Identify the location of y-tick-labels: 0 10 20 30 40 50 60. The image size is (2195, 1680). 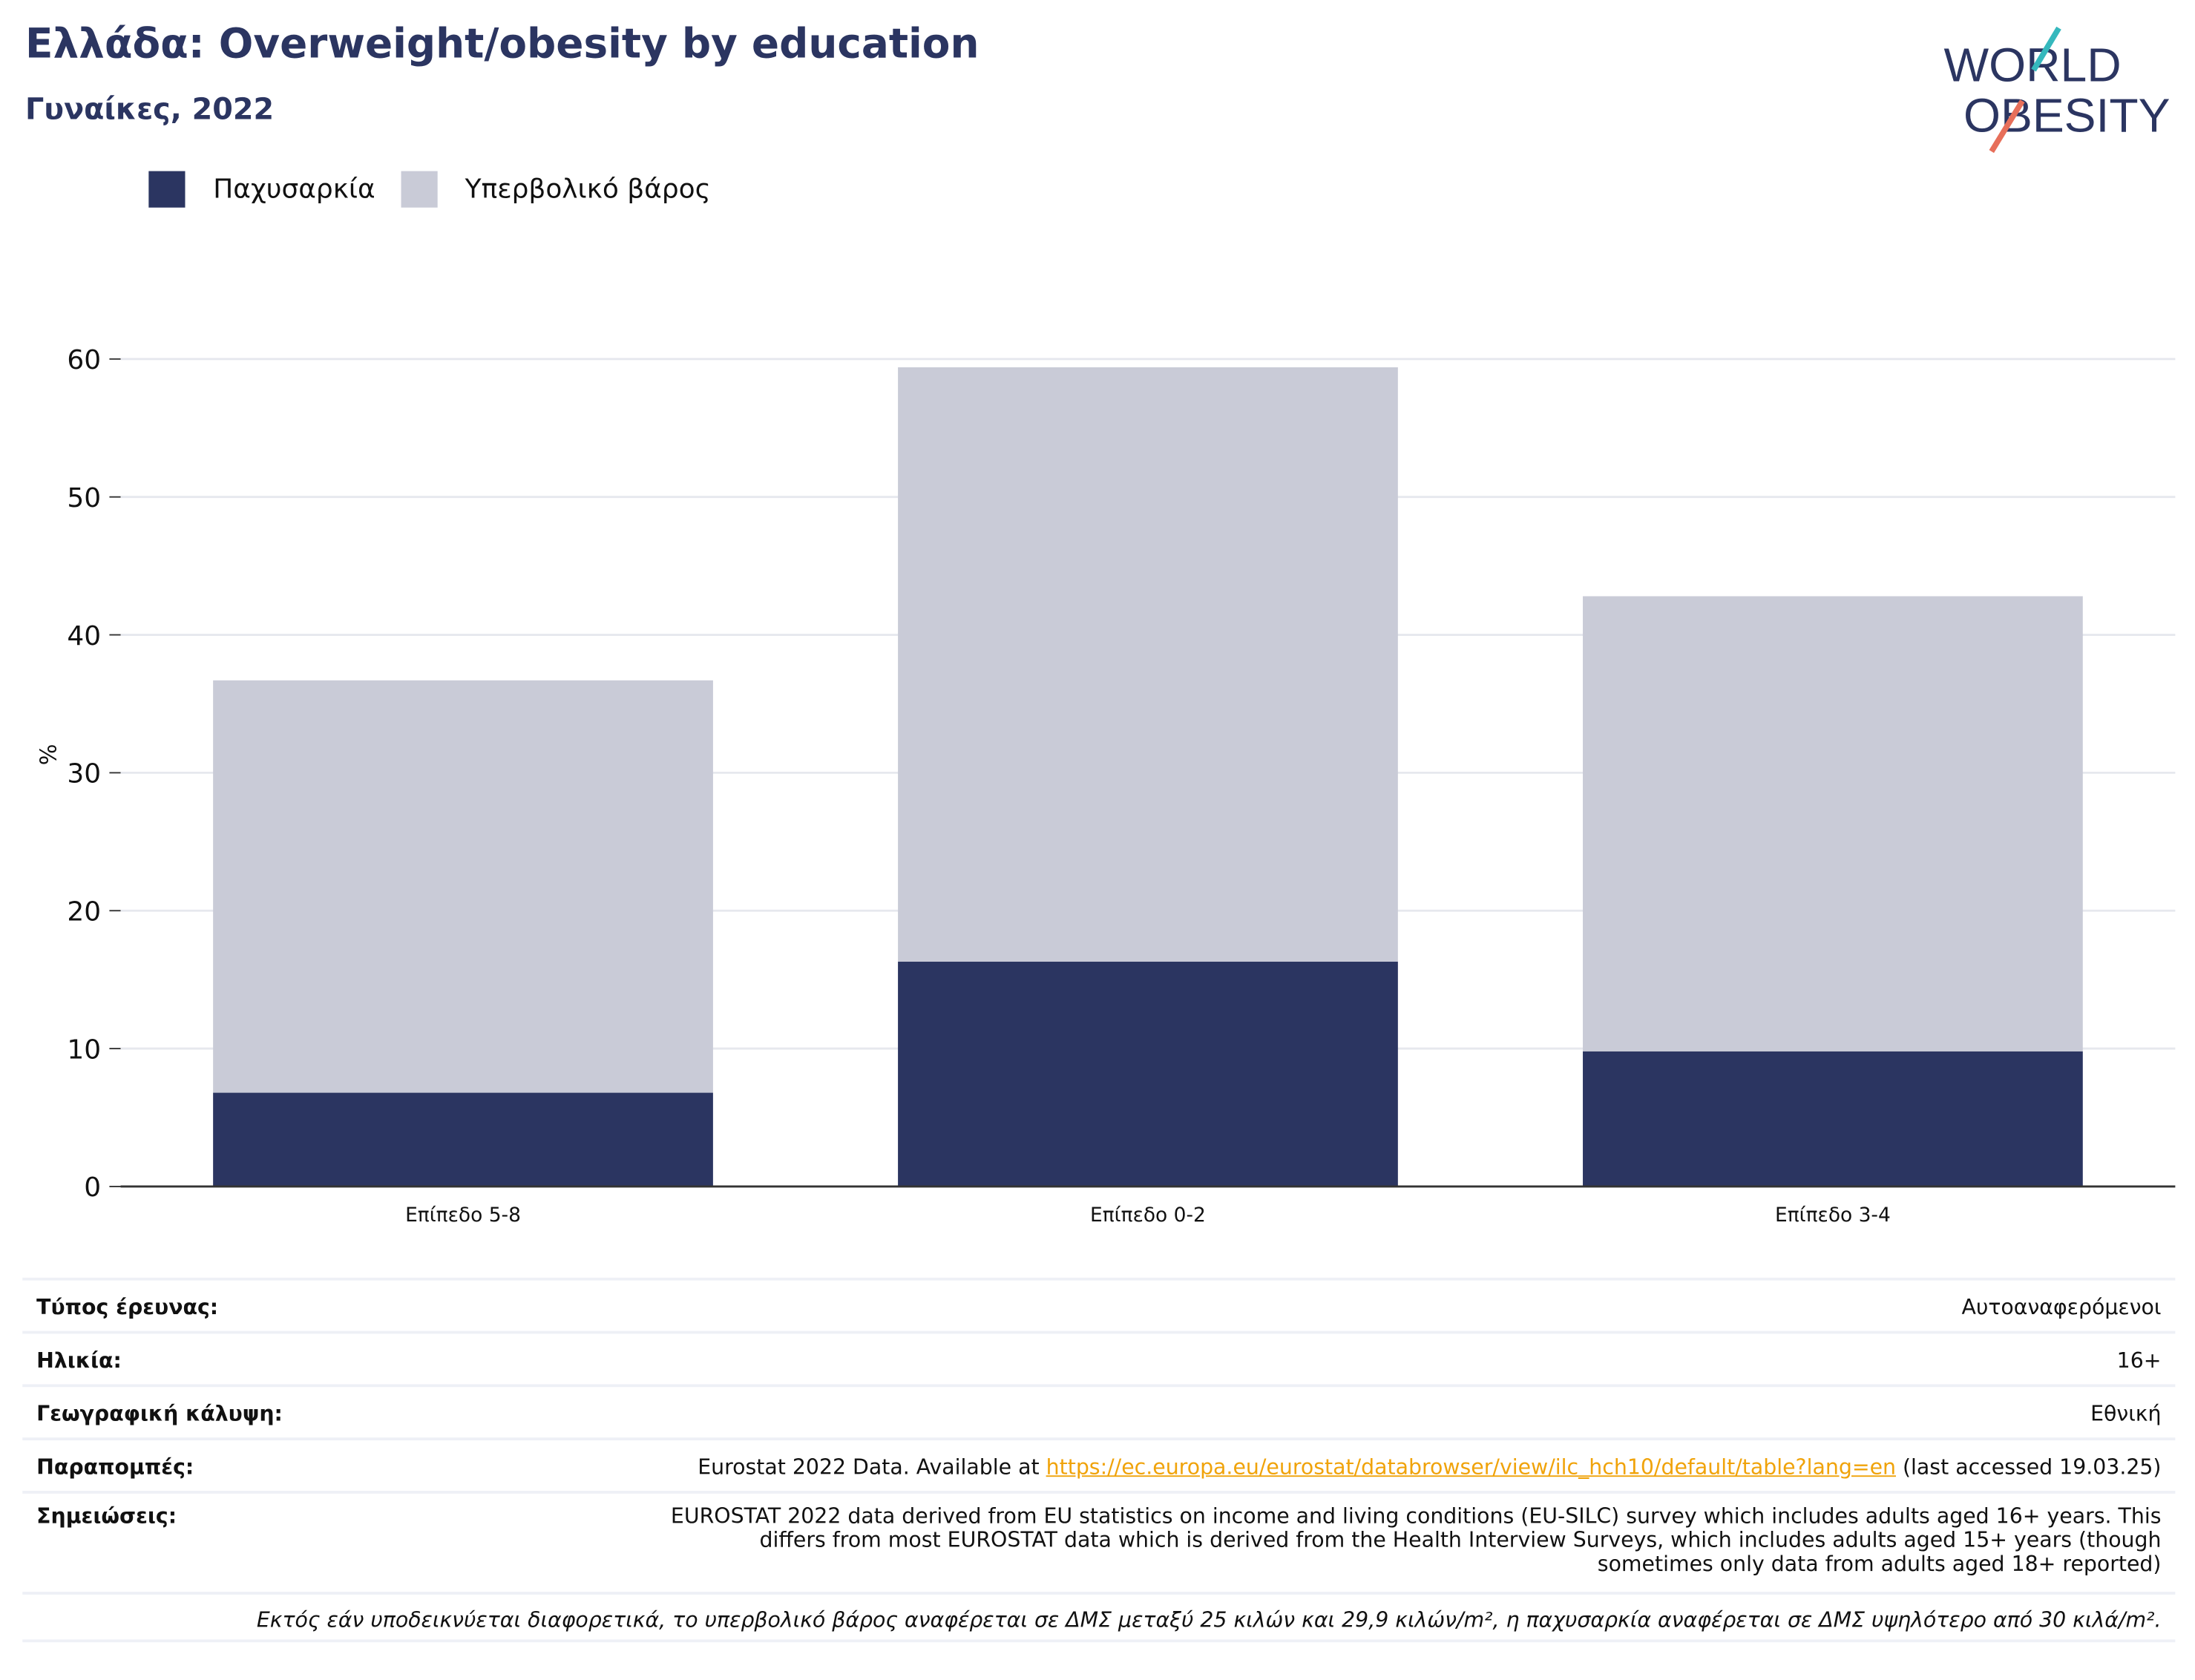
(94, 774).